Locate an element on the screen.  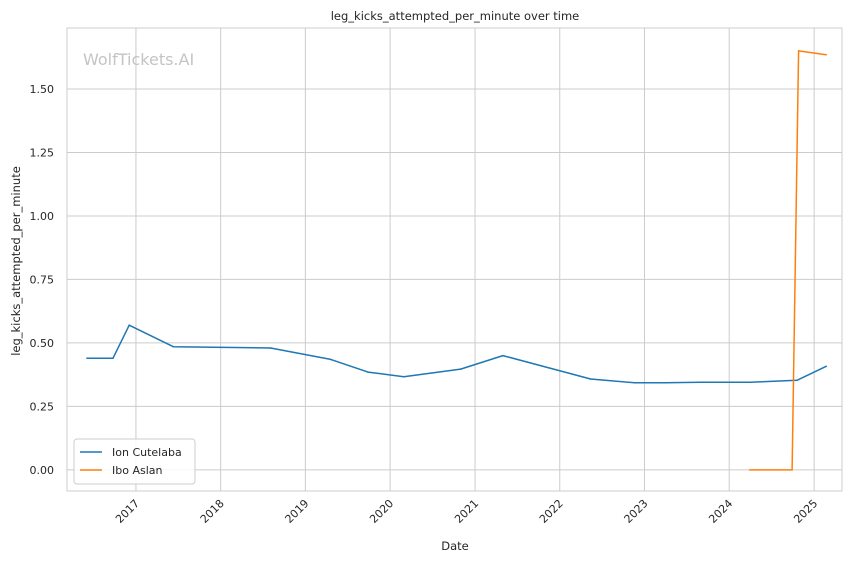
y-tick-label: 1.50 is located at coordinates (42, 89).